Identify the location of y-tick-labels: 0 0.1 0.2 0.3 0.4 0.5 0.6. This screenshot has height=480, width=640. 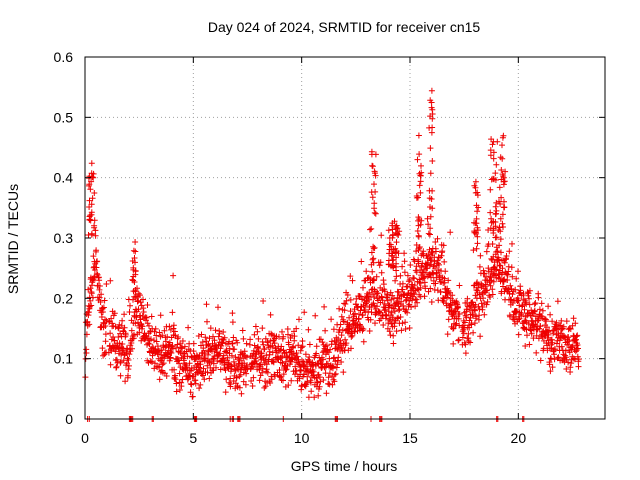
(64, 238).